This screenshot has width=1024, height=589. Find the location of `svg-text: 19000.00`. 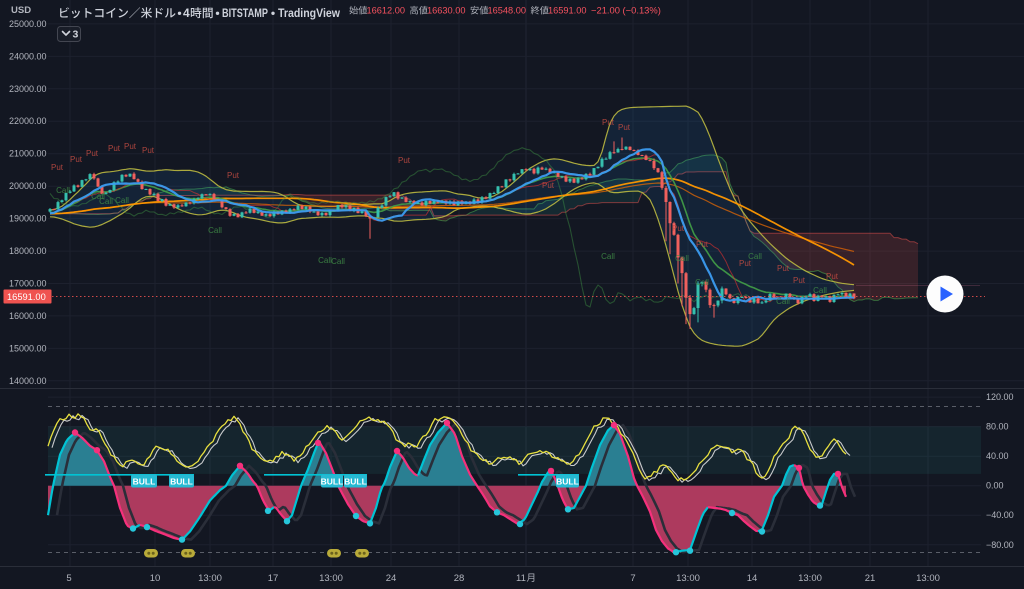

svg-text: 19000.00 is located at coordinates (28, 219).